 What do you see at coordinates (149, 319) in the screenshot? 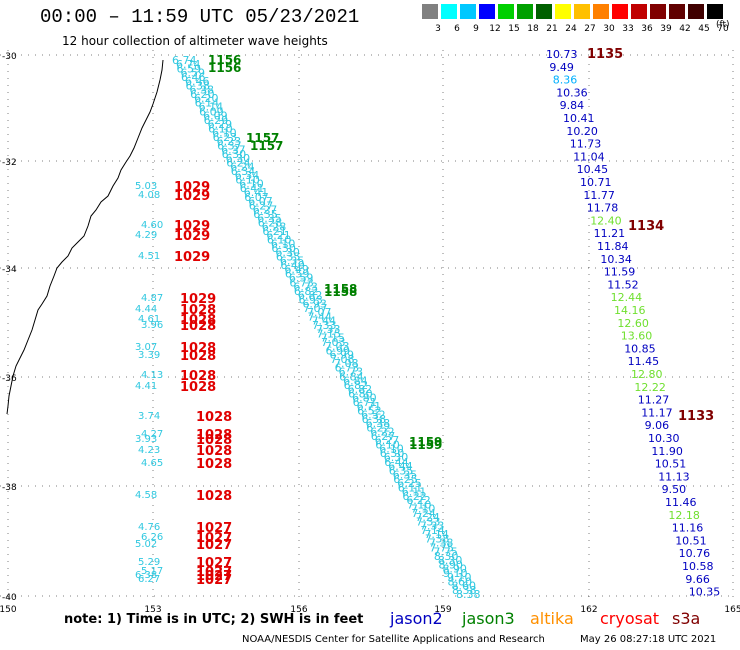
I see `swh-value-cryosat: 4.61` at bounding box center [149, 319].